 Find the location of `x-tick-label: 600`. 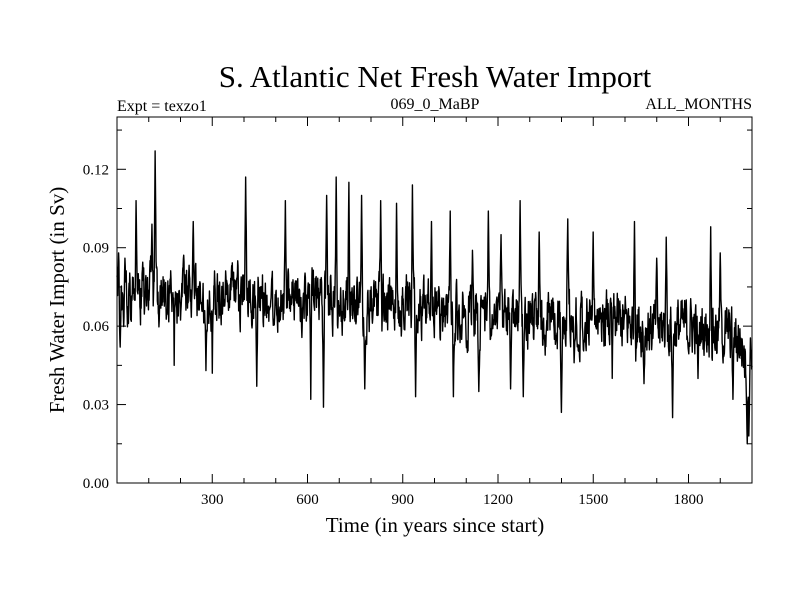

x-tick-label: 600 is located at coordinates (307, 500).